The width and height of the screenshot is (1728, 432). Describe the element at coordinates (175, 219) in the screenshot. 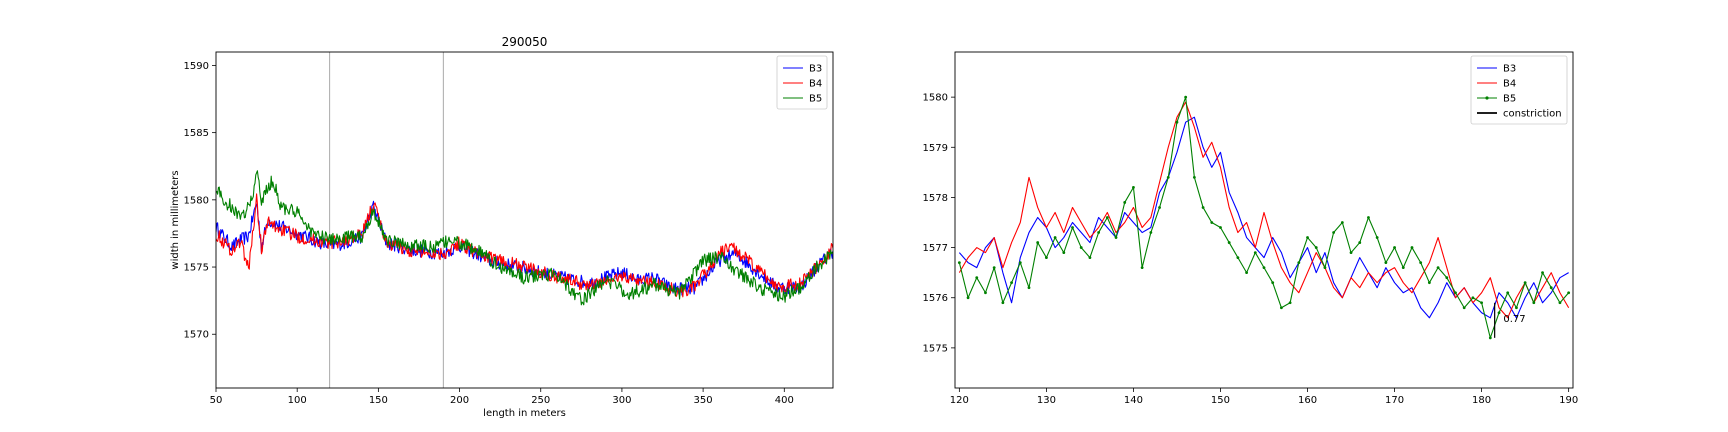

I see `y-axis-label: width in millimeters` at that location.